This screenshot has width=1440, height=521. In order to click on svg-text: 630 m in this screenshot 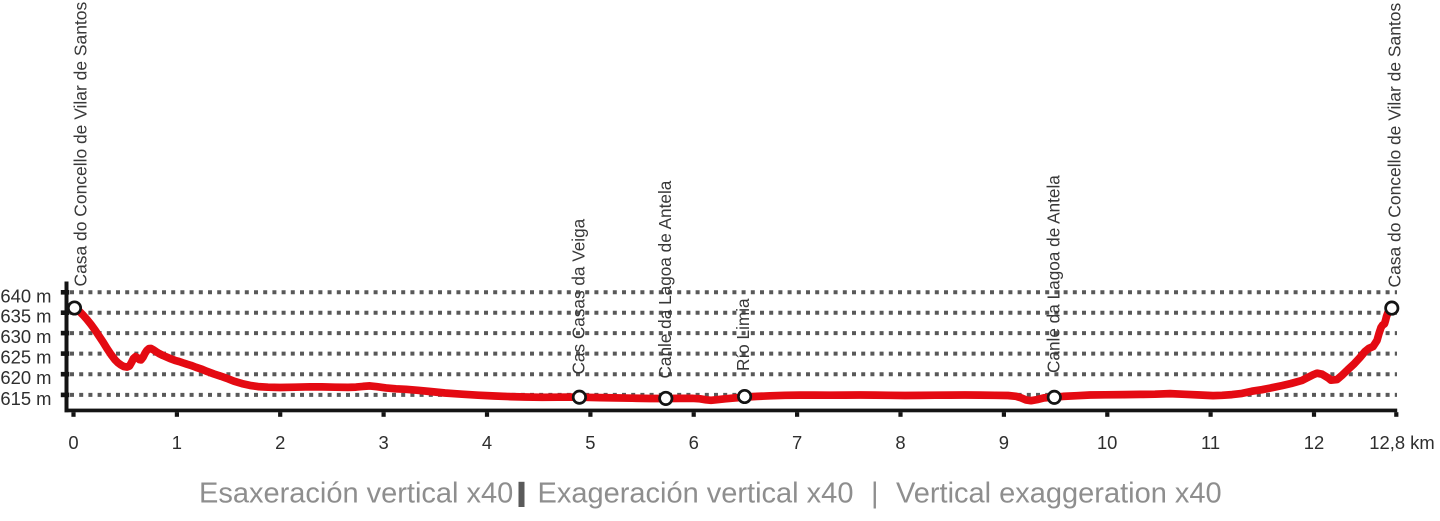, I will do `click(25, 336)`.